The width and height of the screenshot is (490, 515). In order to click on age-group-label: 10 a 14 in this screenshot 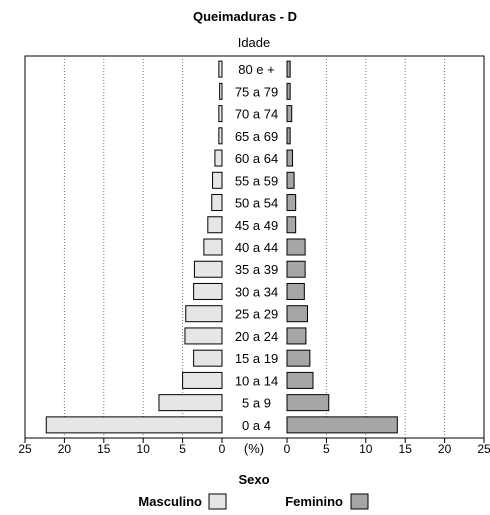, I will do `click(256, 380)`.